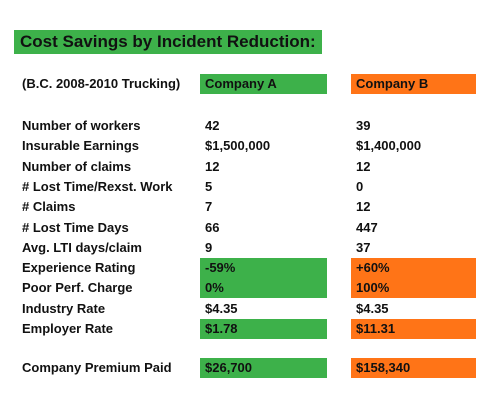 This screenshot has height=400, width=500. I want to click on company-b-value: 447, so click(367, 227).